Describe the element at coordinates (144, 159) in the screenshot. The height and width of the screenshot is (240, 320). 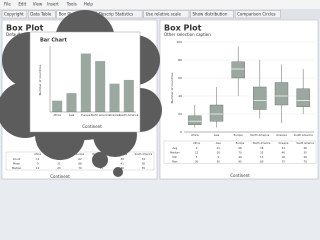
I see `table-cell: 34` at that location.